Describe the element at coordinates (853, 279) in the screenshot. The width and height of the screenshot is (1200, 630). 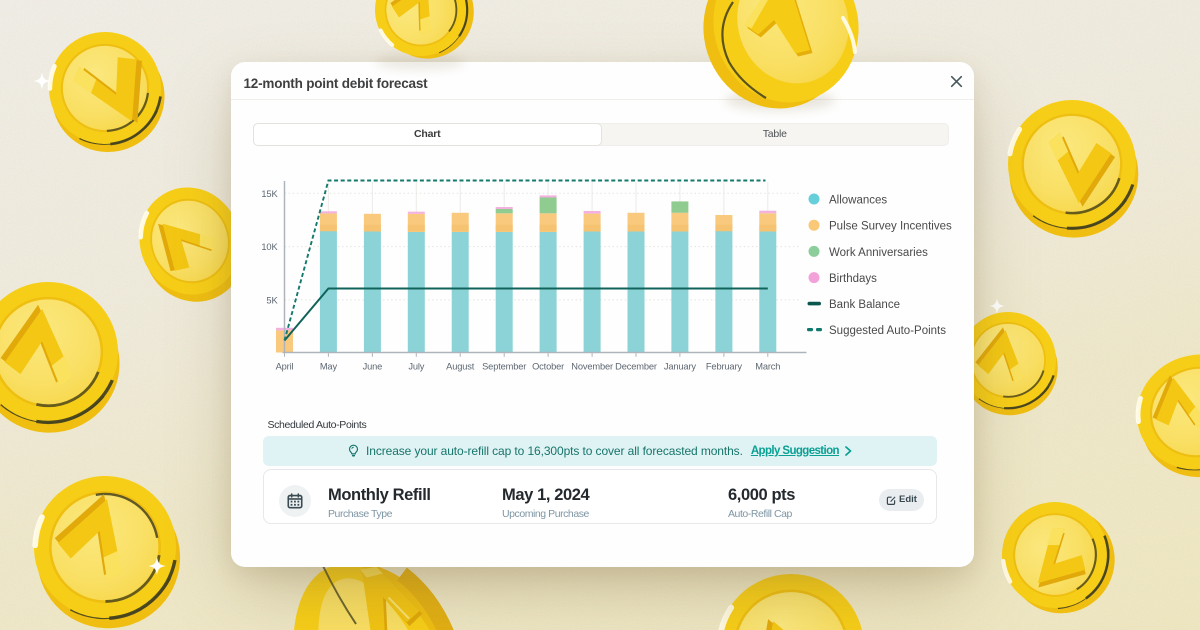
I see `svg-text: Birthdays` at that location.